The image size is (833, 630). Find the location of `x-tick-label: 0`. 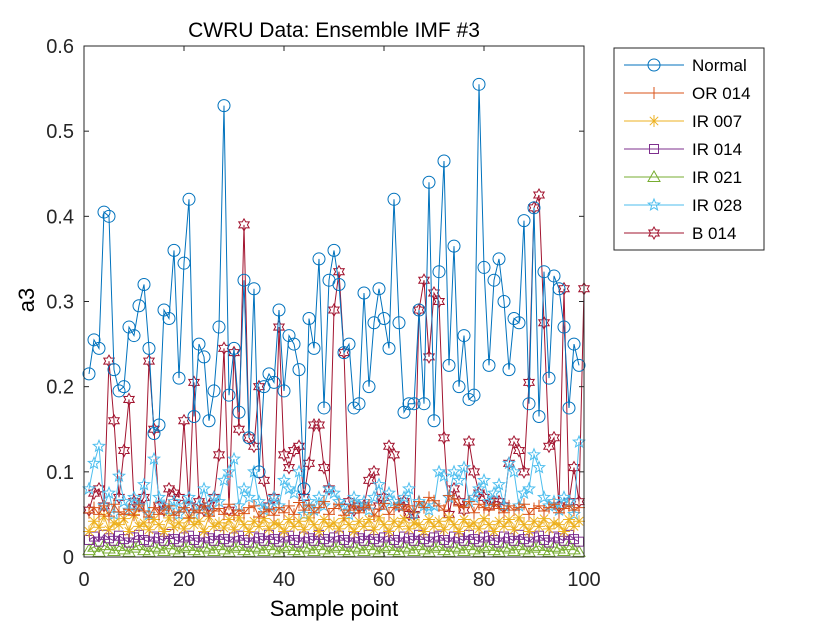

x-tick-label: 0 is located at coordinates (83, 580).